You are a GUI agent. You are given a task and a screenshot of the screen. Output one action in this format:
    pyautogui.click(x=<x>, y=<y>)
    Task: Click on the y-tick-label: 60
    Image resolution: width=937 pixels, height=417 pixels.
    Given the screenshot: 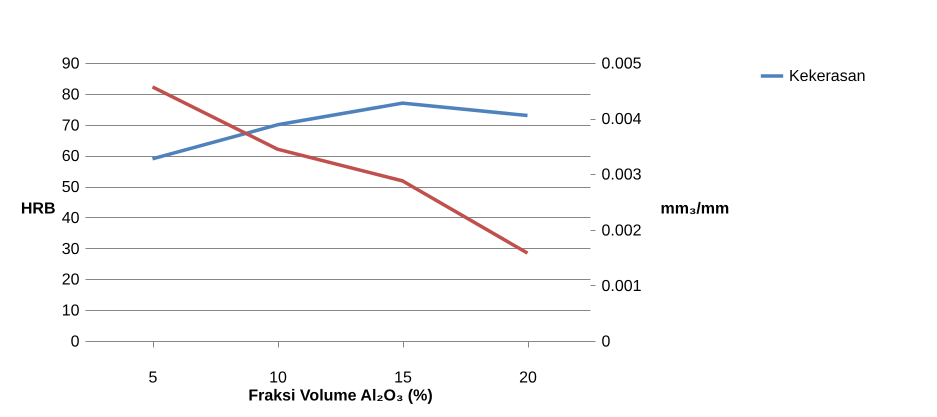 What is the action you would take?
    pyautogui.click(x=71, y=157)
    